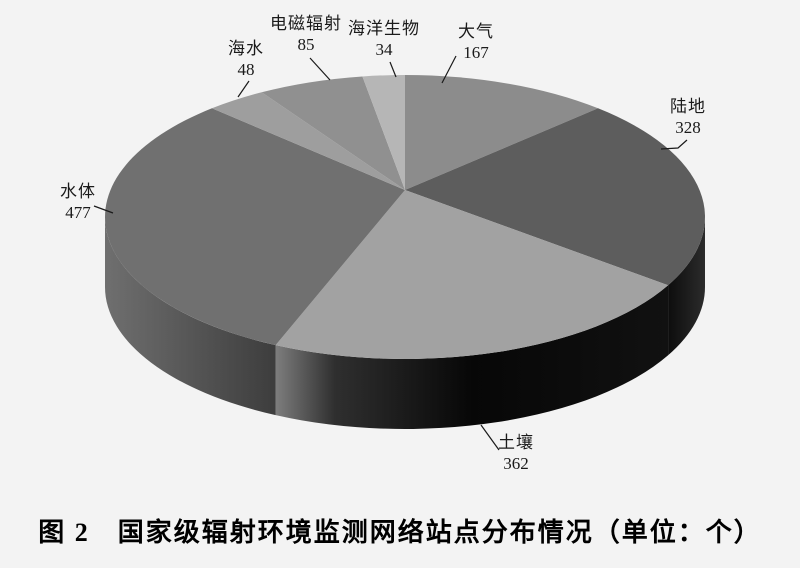 The width and height of the screenshot is (800, 568). Describe the element at coordinates (78, 191) in the screenshot. I see `slice-category-text: 水体` at that location.